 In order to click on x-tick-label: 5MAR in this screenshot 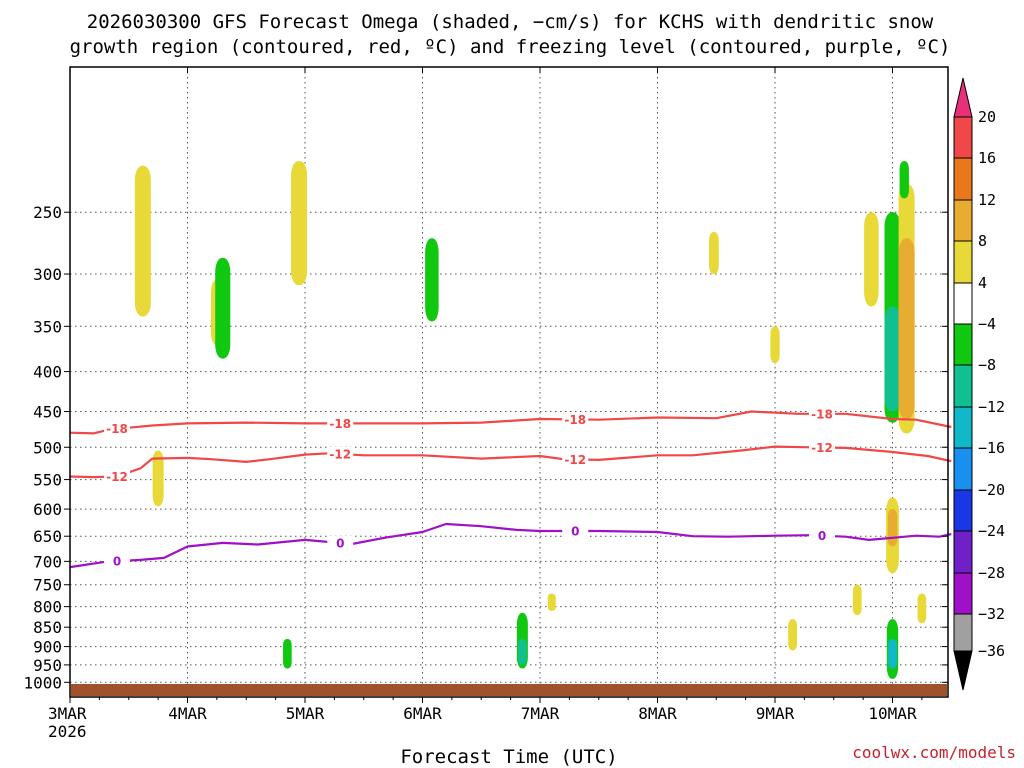, I will do `click(305, 713)`.